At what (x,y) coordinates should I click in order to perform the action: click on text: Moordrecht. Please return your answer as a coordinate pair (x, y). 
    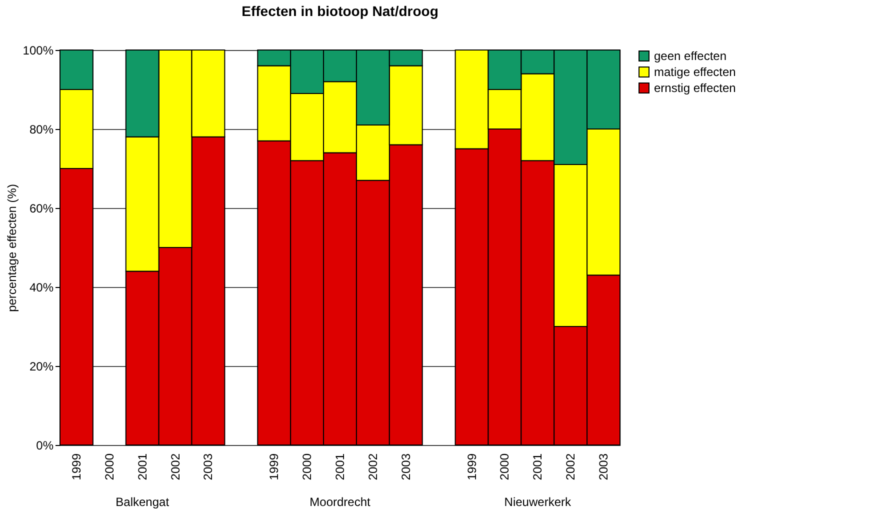
    Looking at the image, I should click on (341, 502).